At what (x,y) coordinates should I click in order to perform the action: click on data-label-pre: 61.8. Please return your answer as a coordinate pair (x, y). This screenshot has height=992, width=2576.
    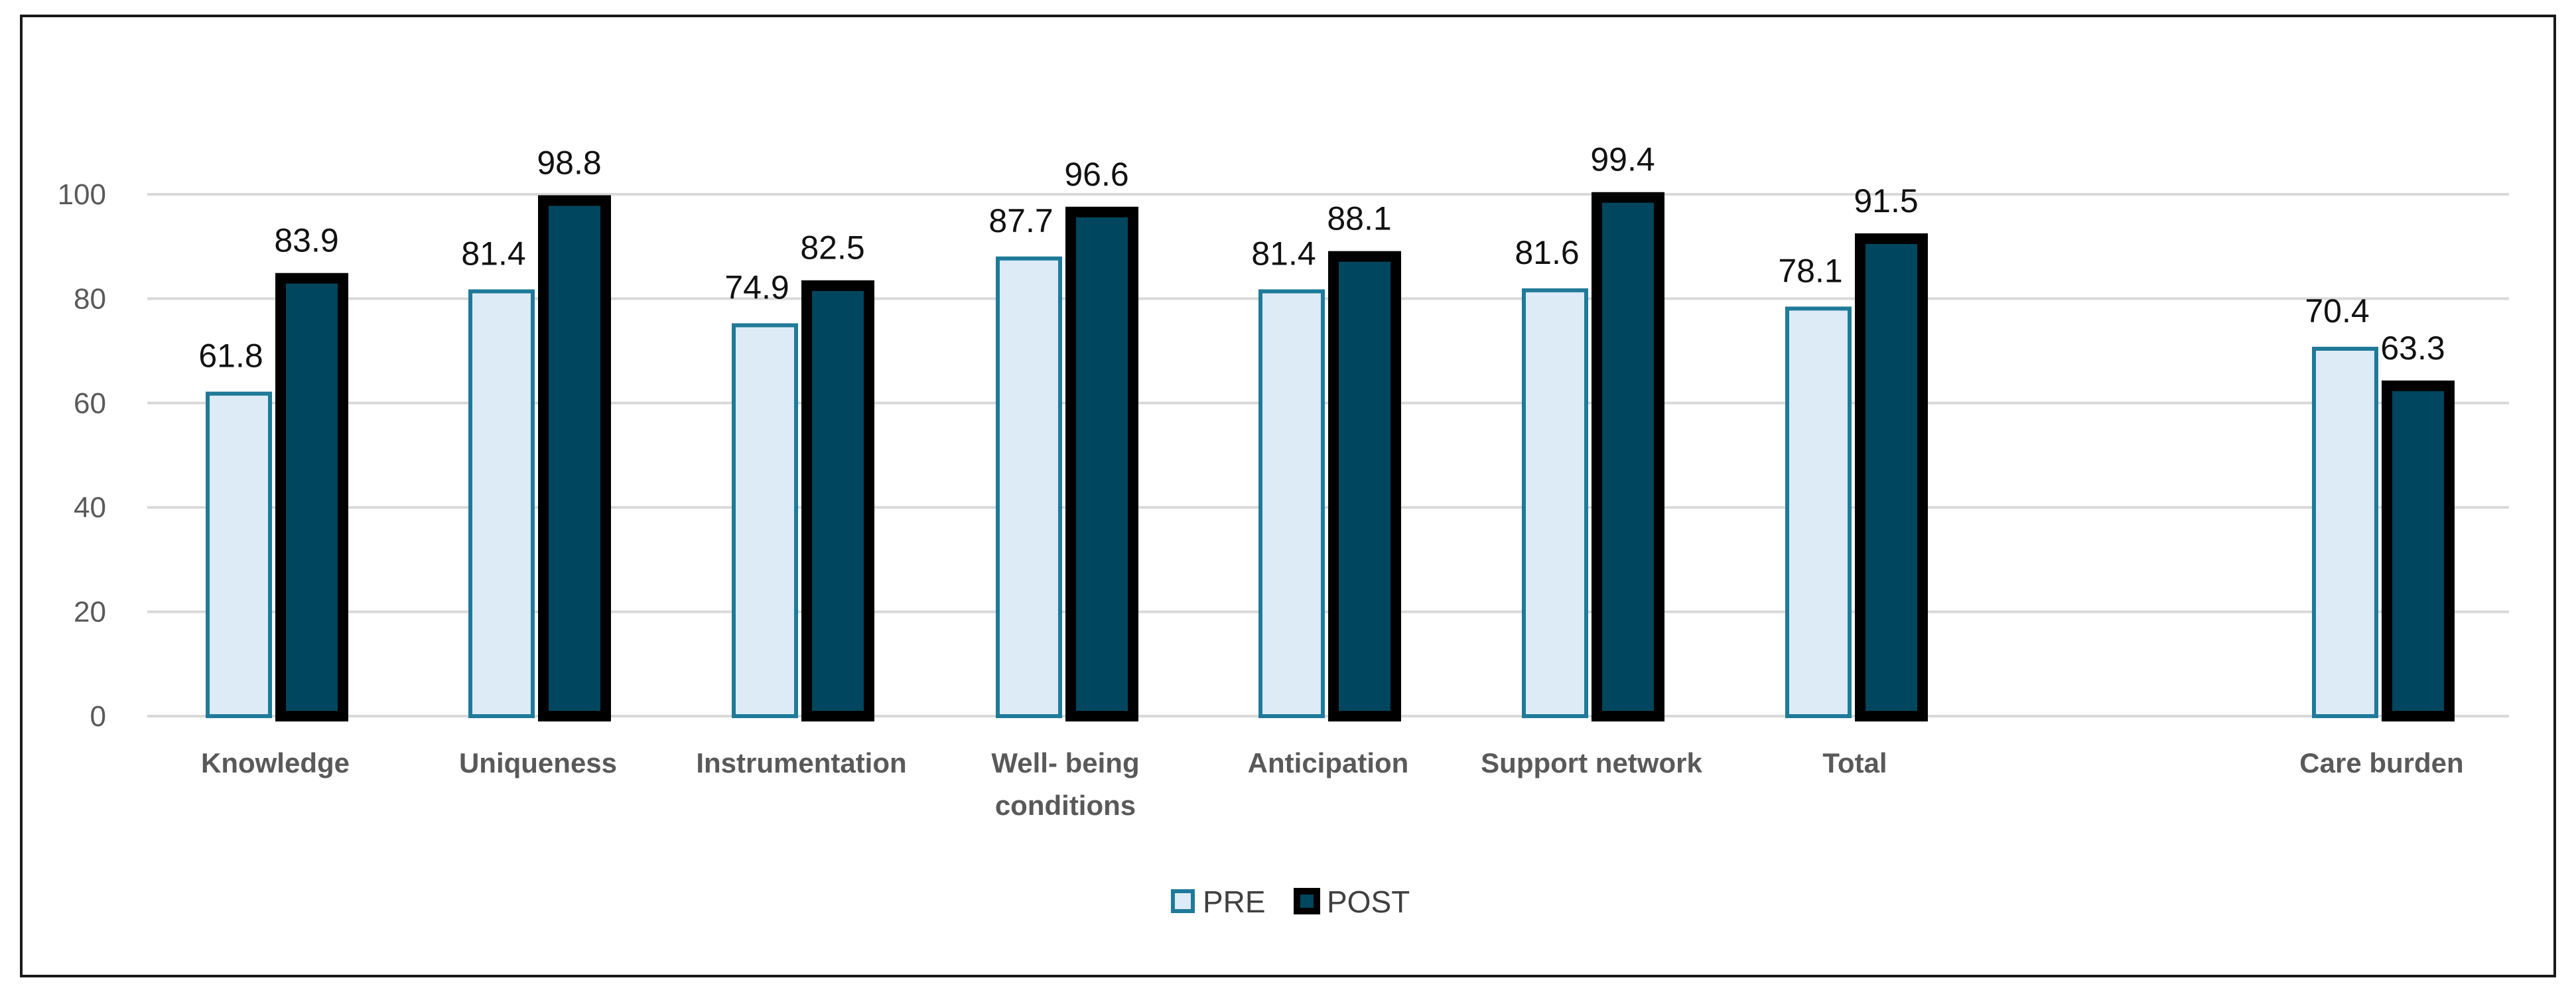
    Looking at the image, I should click on (230, 356).